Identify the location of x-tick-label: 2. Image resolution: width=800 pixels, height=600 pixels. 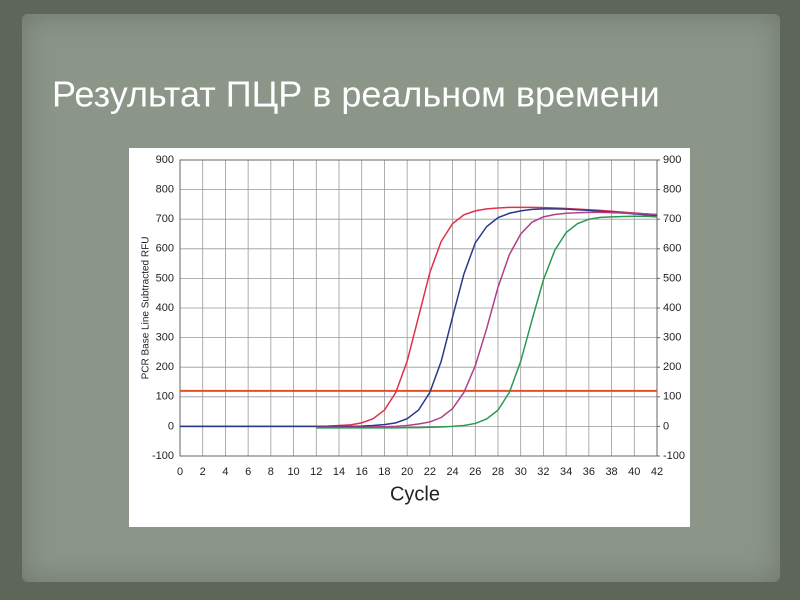
(203, 472).